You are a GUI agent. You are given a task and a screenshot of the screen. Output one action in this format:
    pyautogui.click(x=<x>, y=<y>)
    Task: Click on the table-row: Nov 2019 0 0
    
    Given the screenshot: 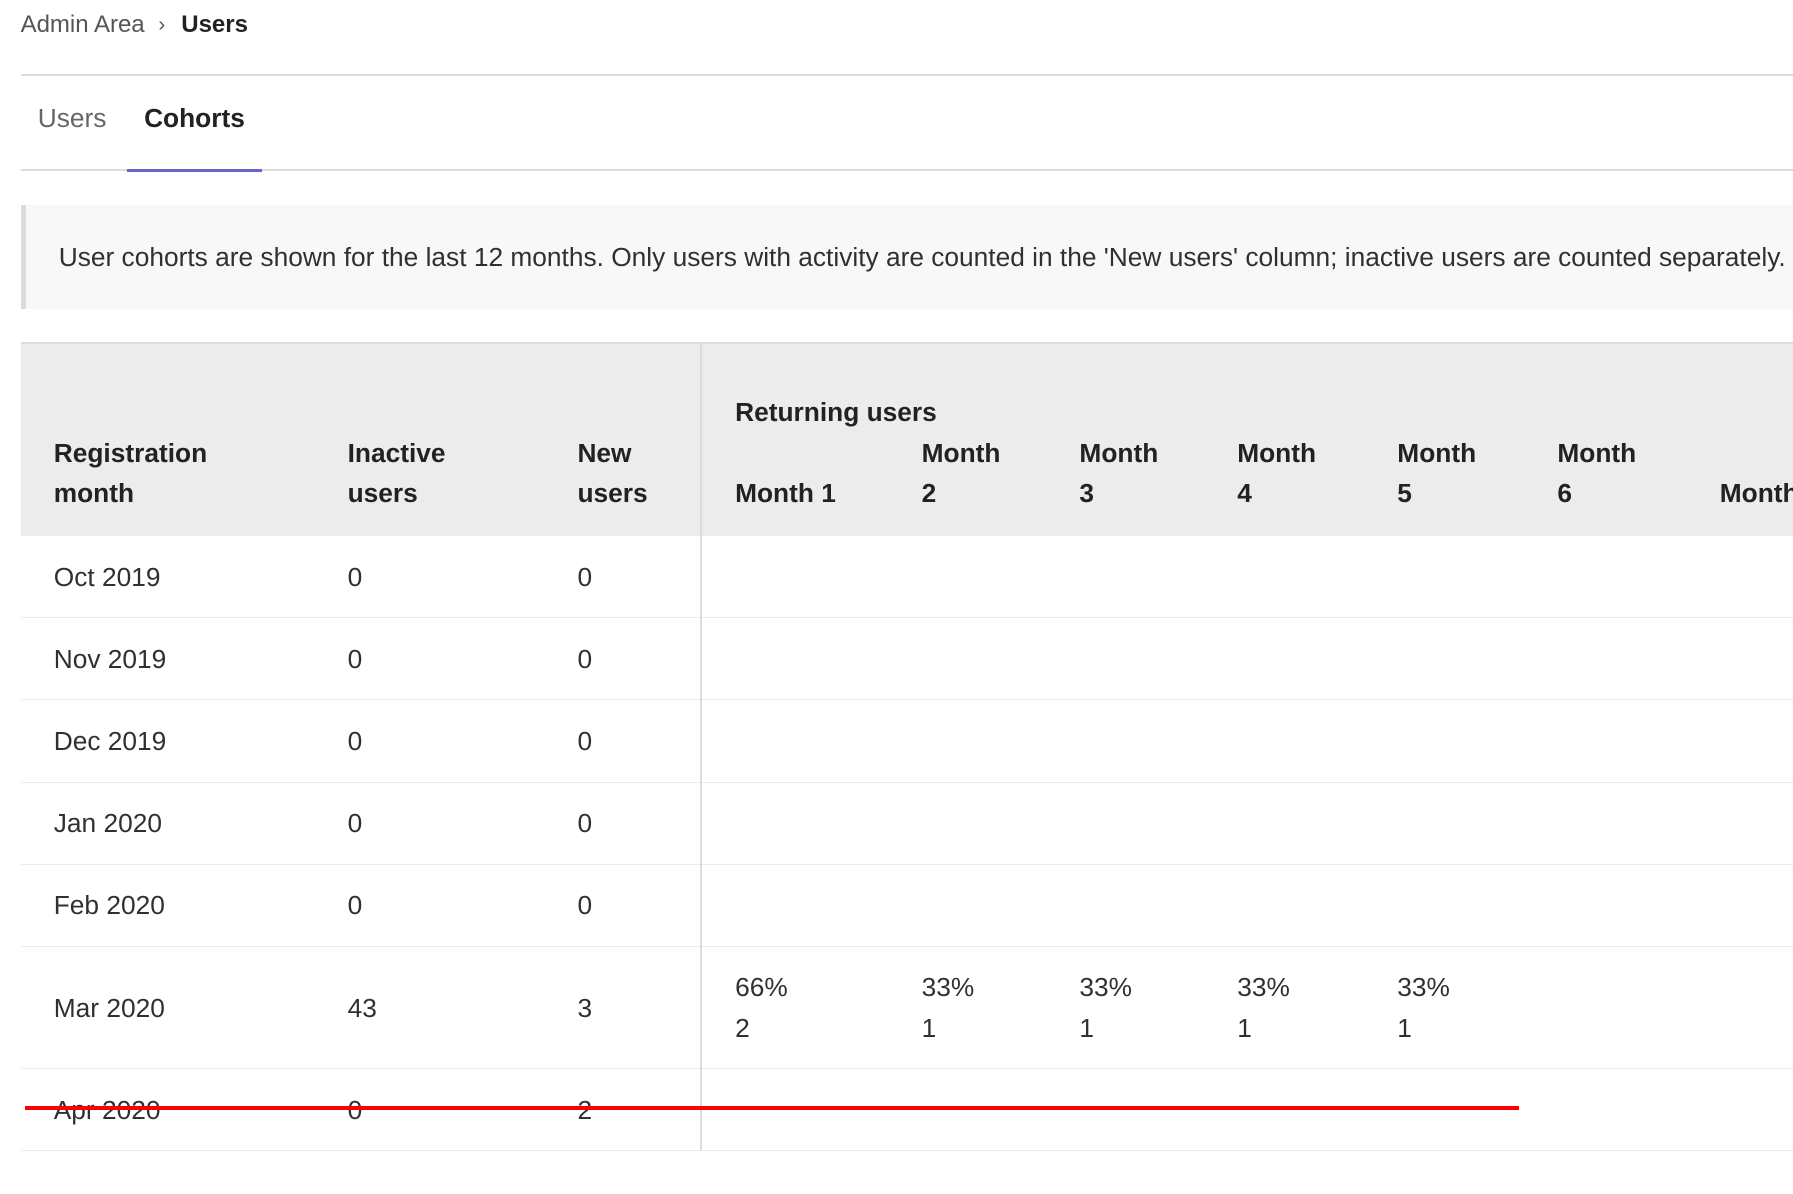 What is the action you would take?
    pyautogui.click(x=906, y=659)
    